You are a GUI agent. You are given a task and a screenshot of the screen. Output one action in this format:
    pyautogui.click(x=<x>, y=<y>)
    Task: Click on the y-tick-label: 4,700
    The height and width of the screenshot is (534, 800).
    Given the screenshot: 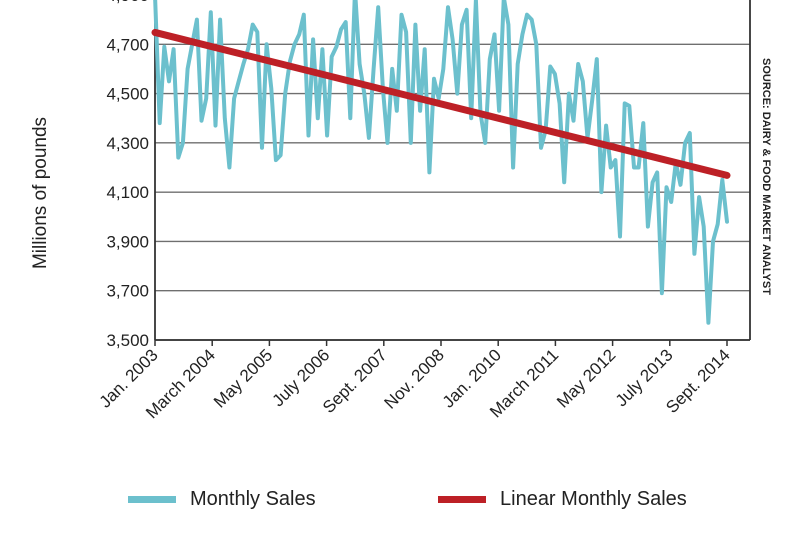 What is the action you would take?
    pyautogui.click(x=127, y=44)
    